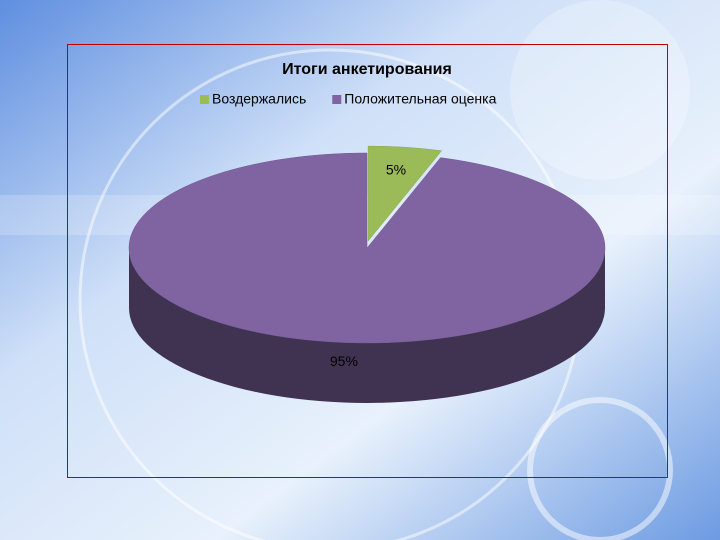 The image size is (720, 540). I want to click on data-label: 5%, so click(396, 169).